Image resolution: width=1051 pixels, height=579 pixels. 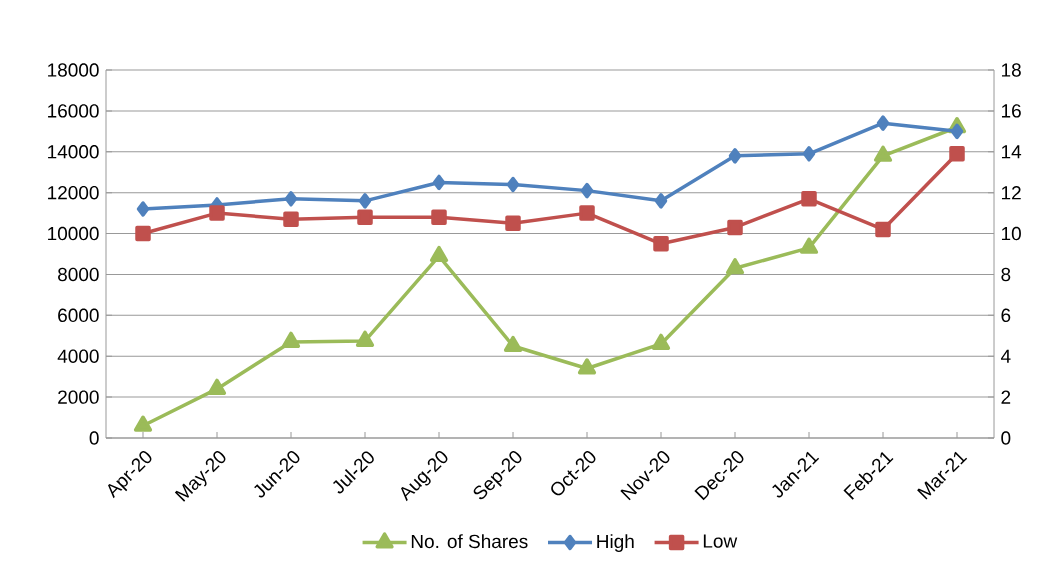 What do you see at coordinates (73, 111) in the screenshot?
I see `y-tick-label: 16000` at bounding box center [73, 111].